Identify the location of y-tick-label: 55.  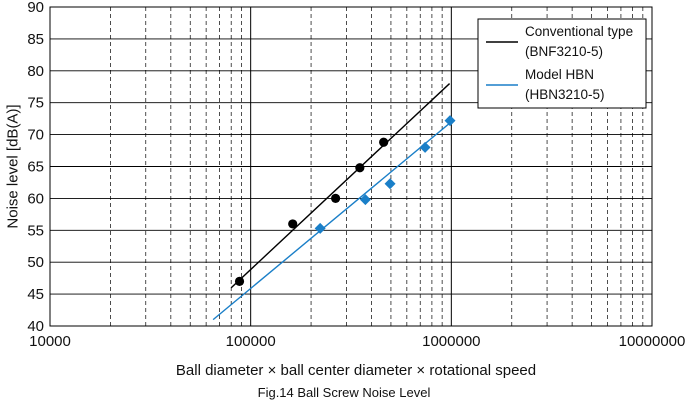
(35, 230).